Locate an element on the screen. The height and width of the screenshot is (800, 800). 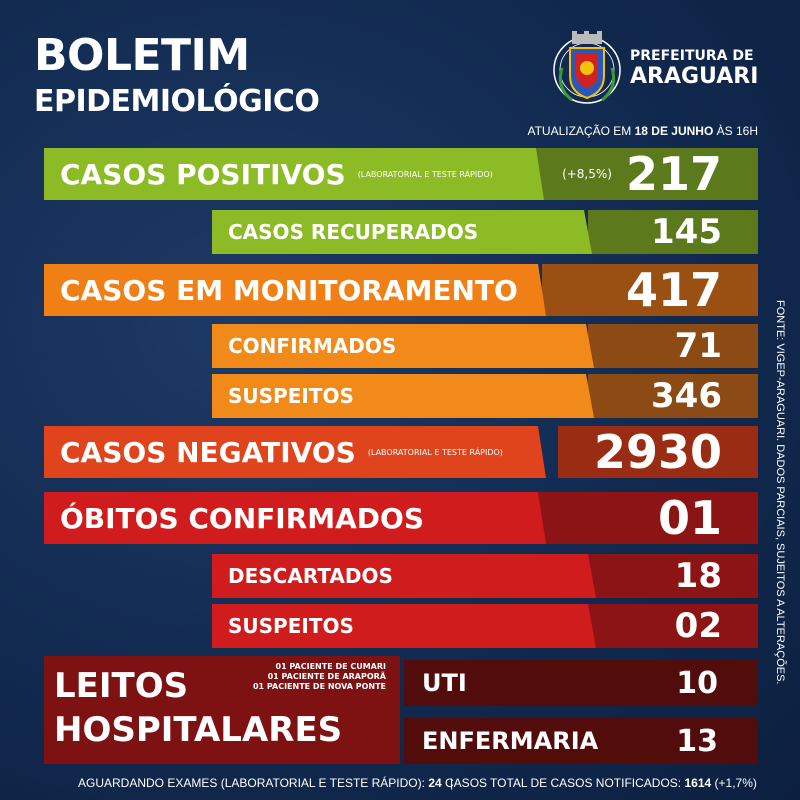
positivos-sub: (LABORATORIAL E TESTE RÁPIDO) is located at coordinates (425, 174).